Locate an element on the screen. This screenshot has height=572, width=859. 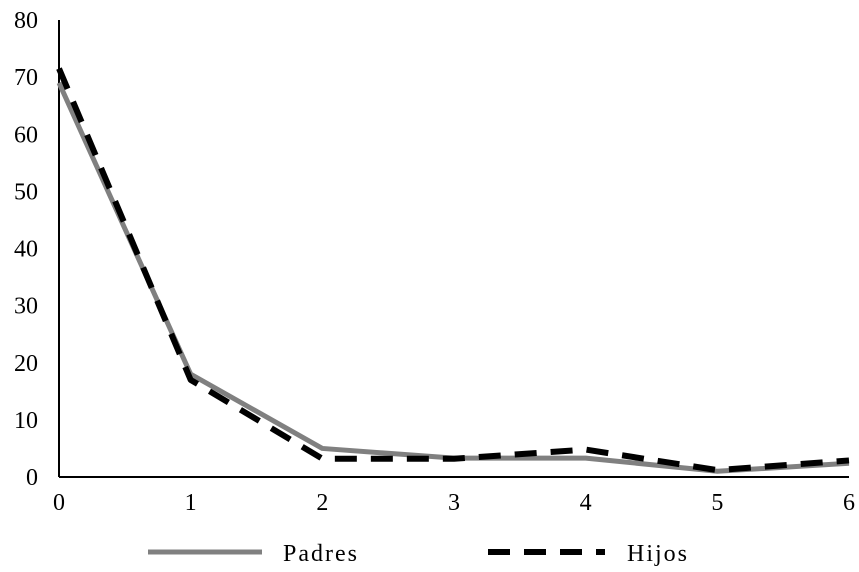
x-tick-label: 0 is located at coordinates (59, 503).